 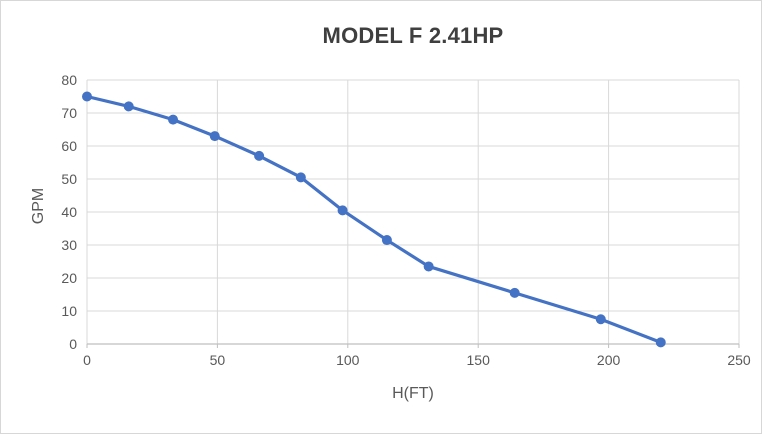 What do you see at coordinates (69, 278) in the screenshot?
I see `y-tick-label: 20` at bounding box center [69, 278].